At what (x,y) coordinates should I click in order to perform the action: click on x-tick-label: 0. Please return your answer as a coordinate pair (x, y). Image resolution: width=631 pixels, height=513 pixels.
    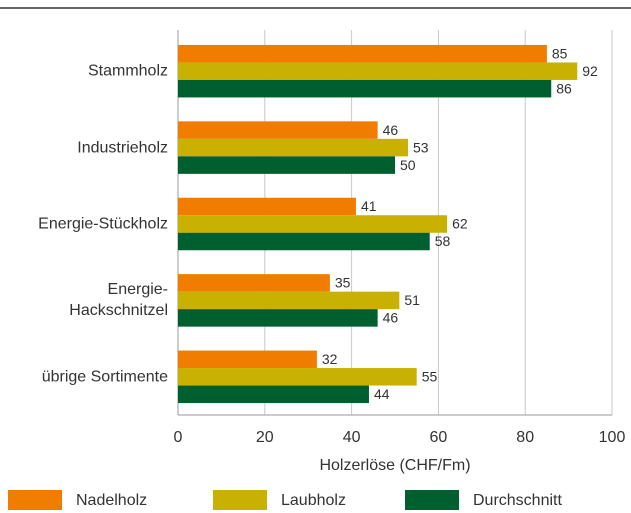
    Looking at the image, I should click on (178, 437).